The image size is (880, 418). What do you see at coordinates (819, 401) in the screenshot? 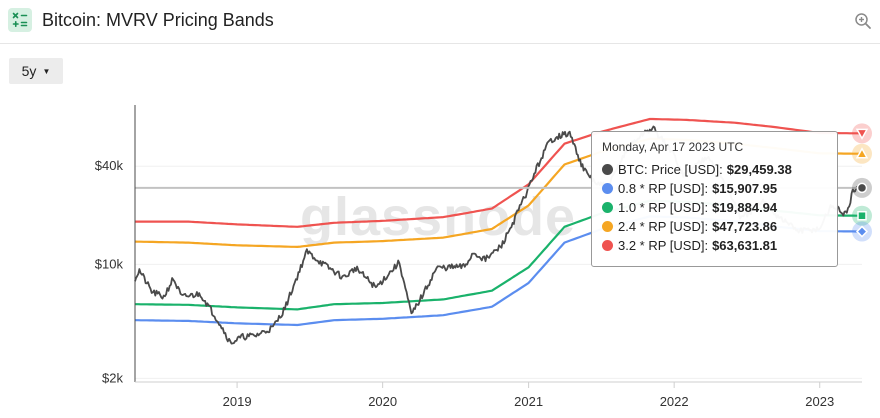
I see `x-tick-label: 2023` at bounding box center [819, 401].